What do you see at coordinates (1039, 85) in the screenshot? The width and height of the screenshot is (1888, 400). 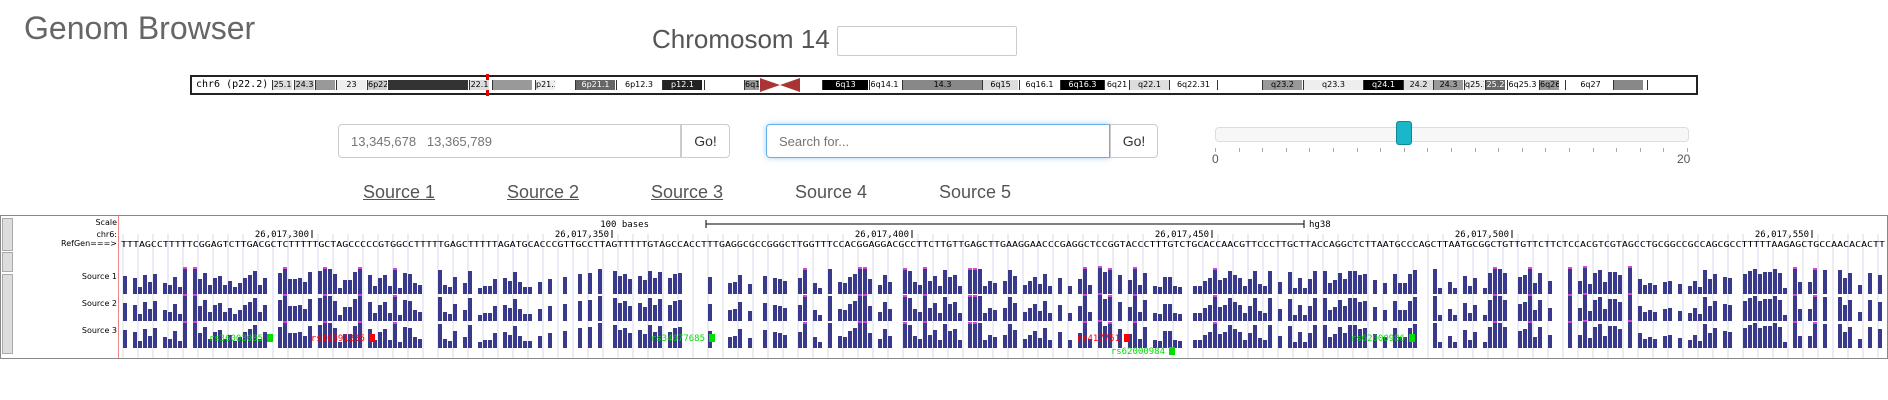 I see `ideogram-band: 6q16.1` at bounding box center [1039, 85].